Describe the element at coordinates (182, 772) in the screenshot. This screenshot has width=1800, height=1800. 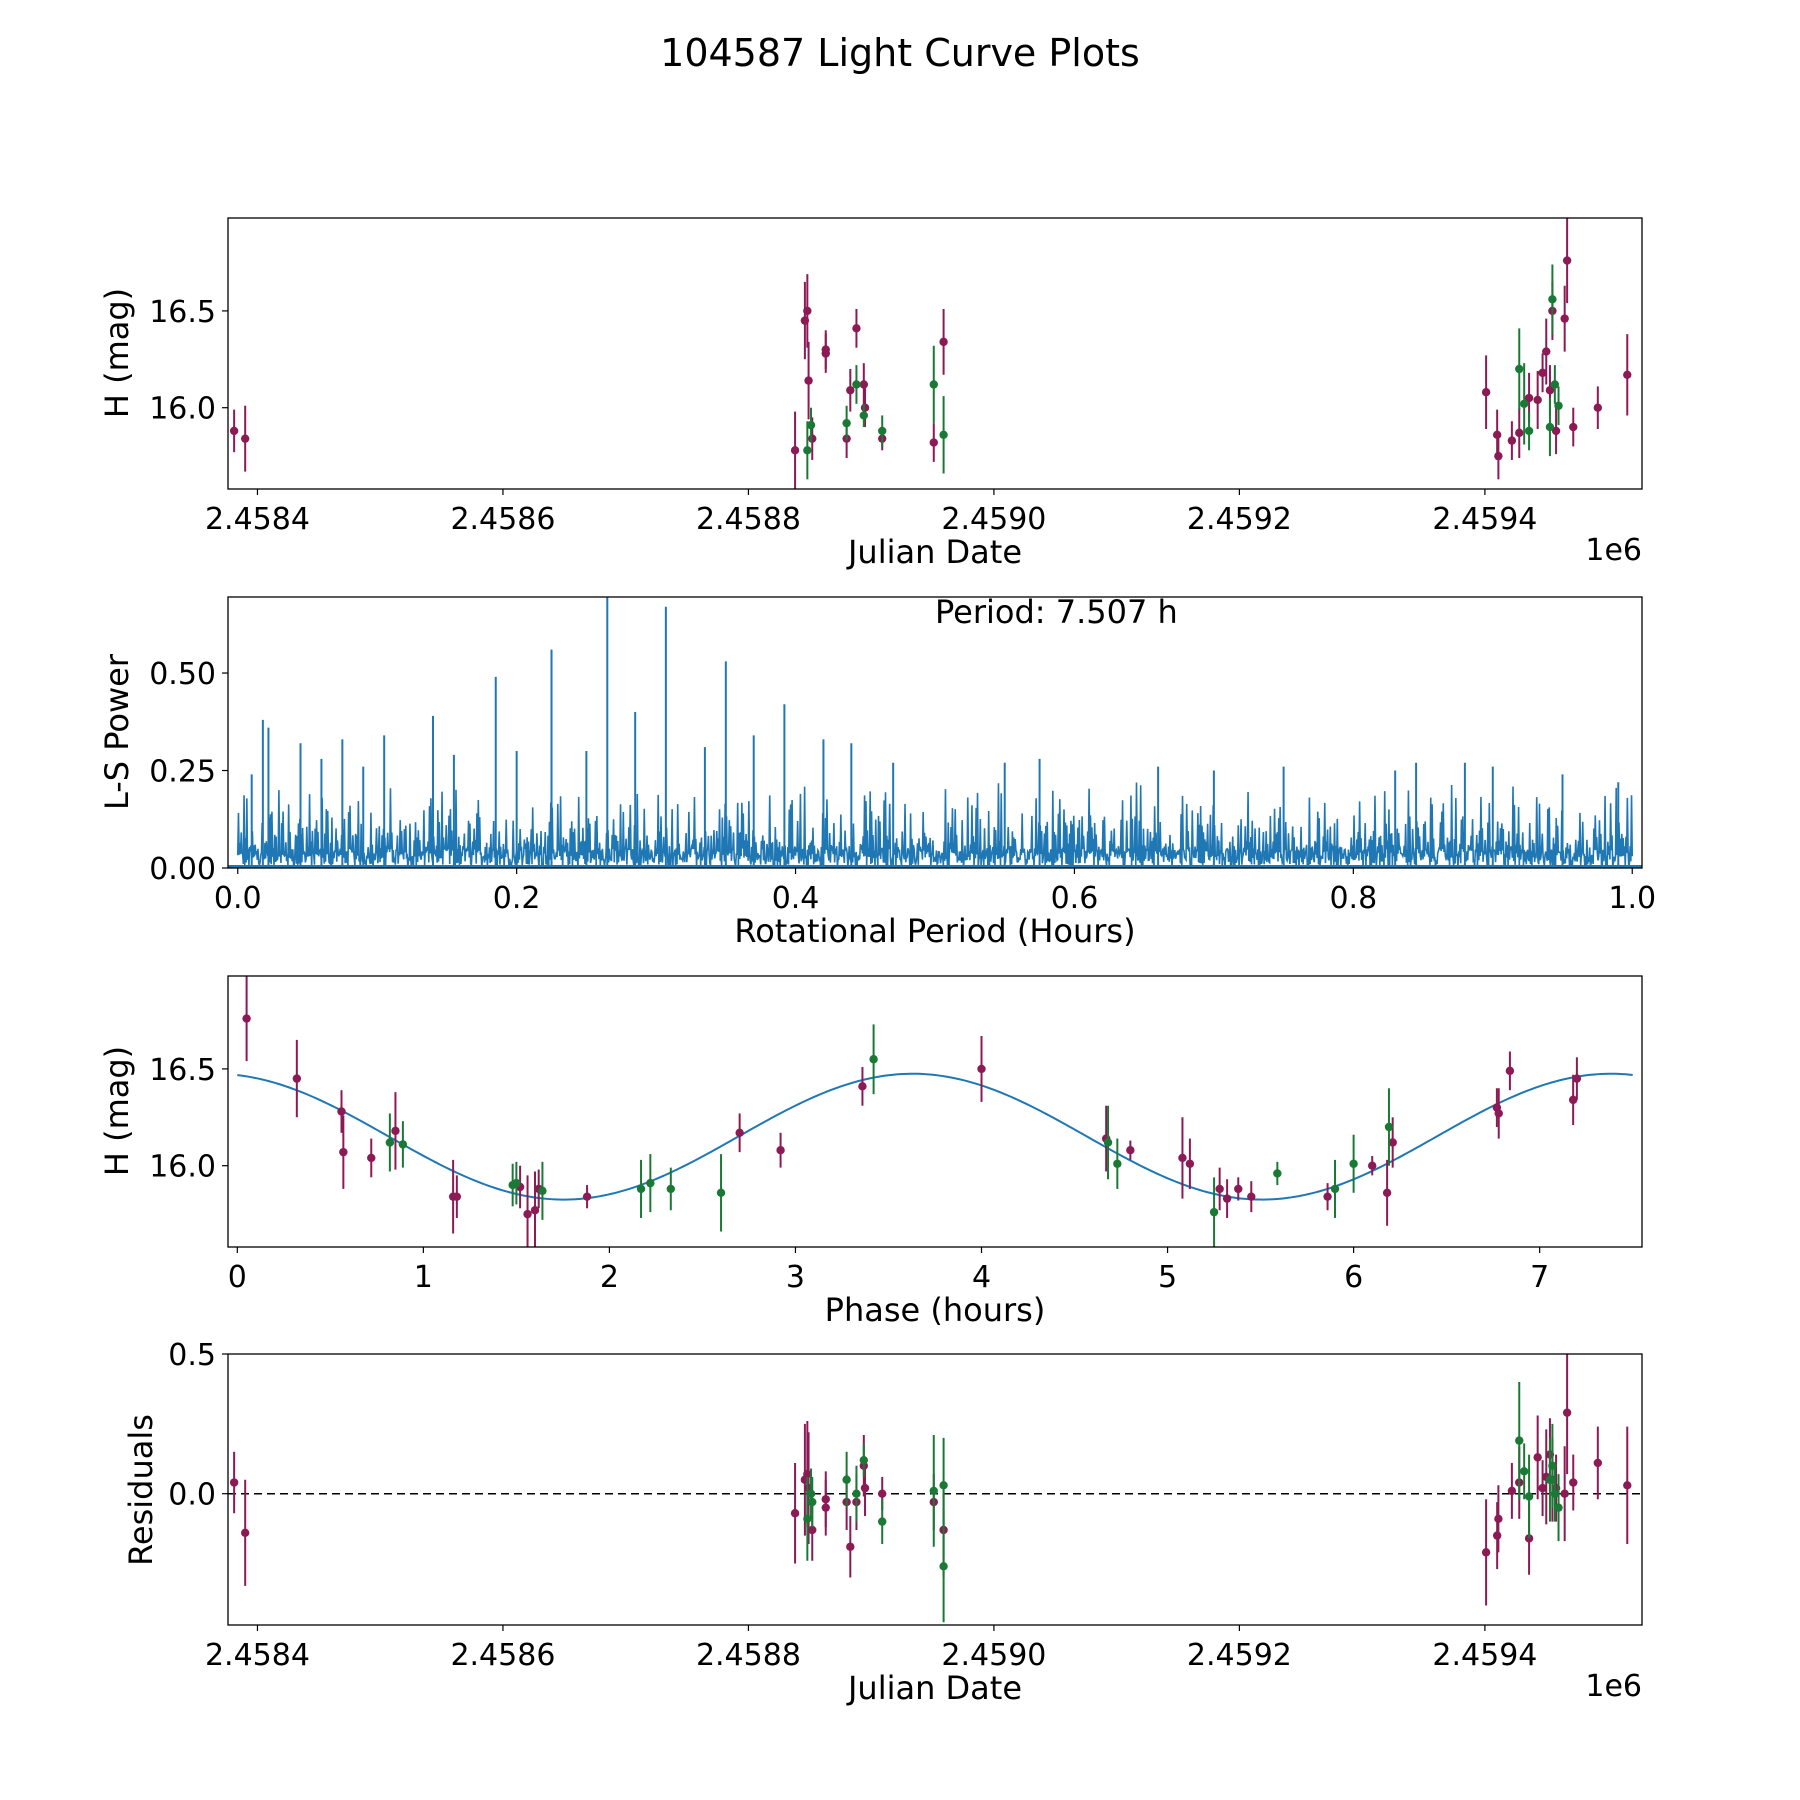
I see `periodogram-ytick-label: 0.25` at that location.